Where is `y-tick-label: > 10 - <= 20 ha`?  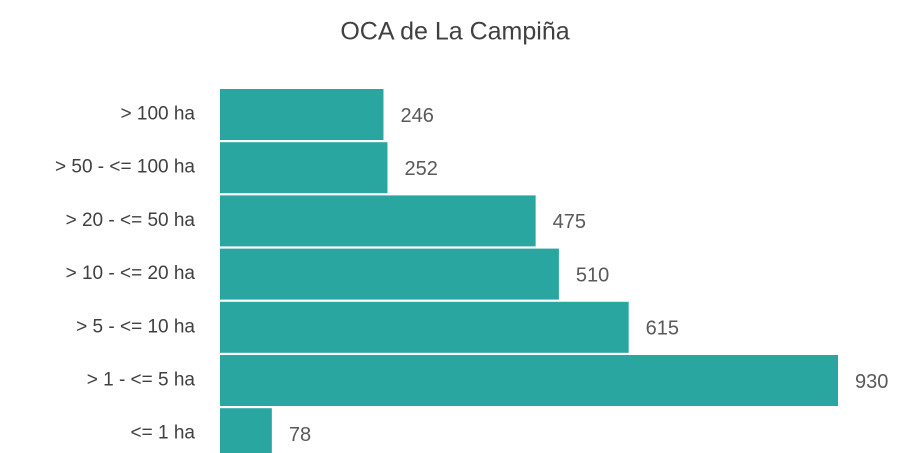 y-tick-label: > 10 - <= 20 ha is located at coordinates (131, 273).